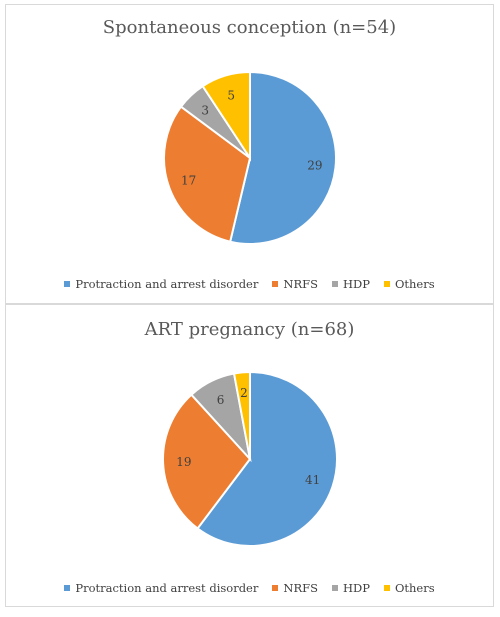  I want to click on pie-chart-art: 41 19 6 2, so click(250, 458).